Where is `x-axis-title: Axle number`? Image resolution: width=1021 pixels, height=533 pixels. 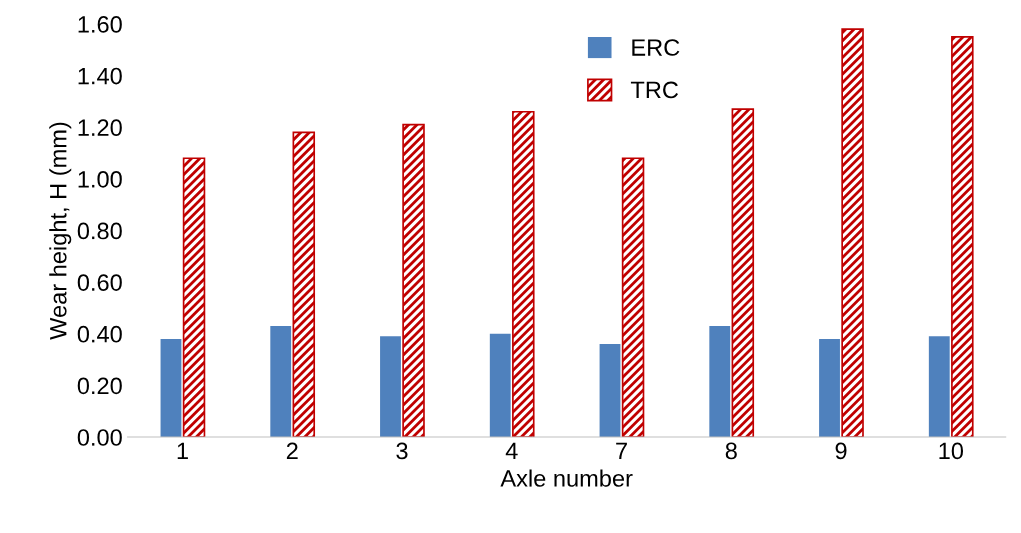 x-axis-title: Axle number is located at coordinates (566, 478).